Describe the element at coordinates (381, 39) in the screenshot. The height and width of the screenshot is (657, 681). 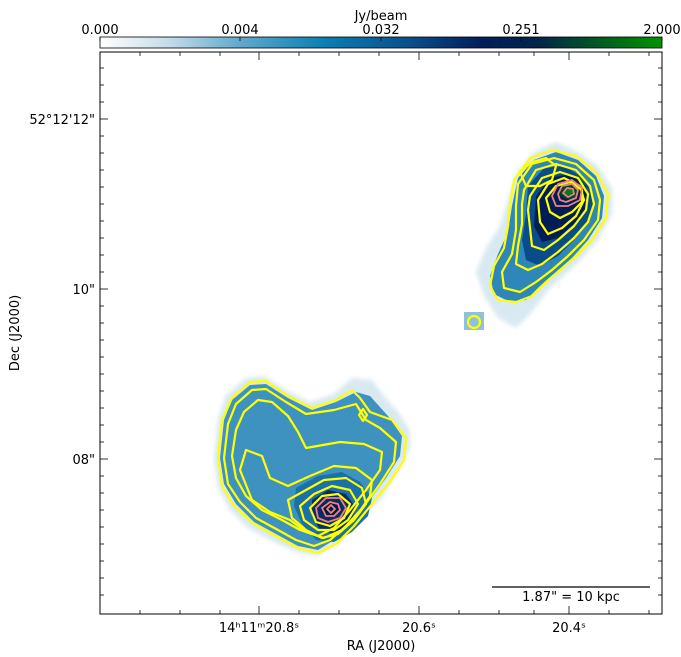
I see `colorbar-ticks` at that location.